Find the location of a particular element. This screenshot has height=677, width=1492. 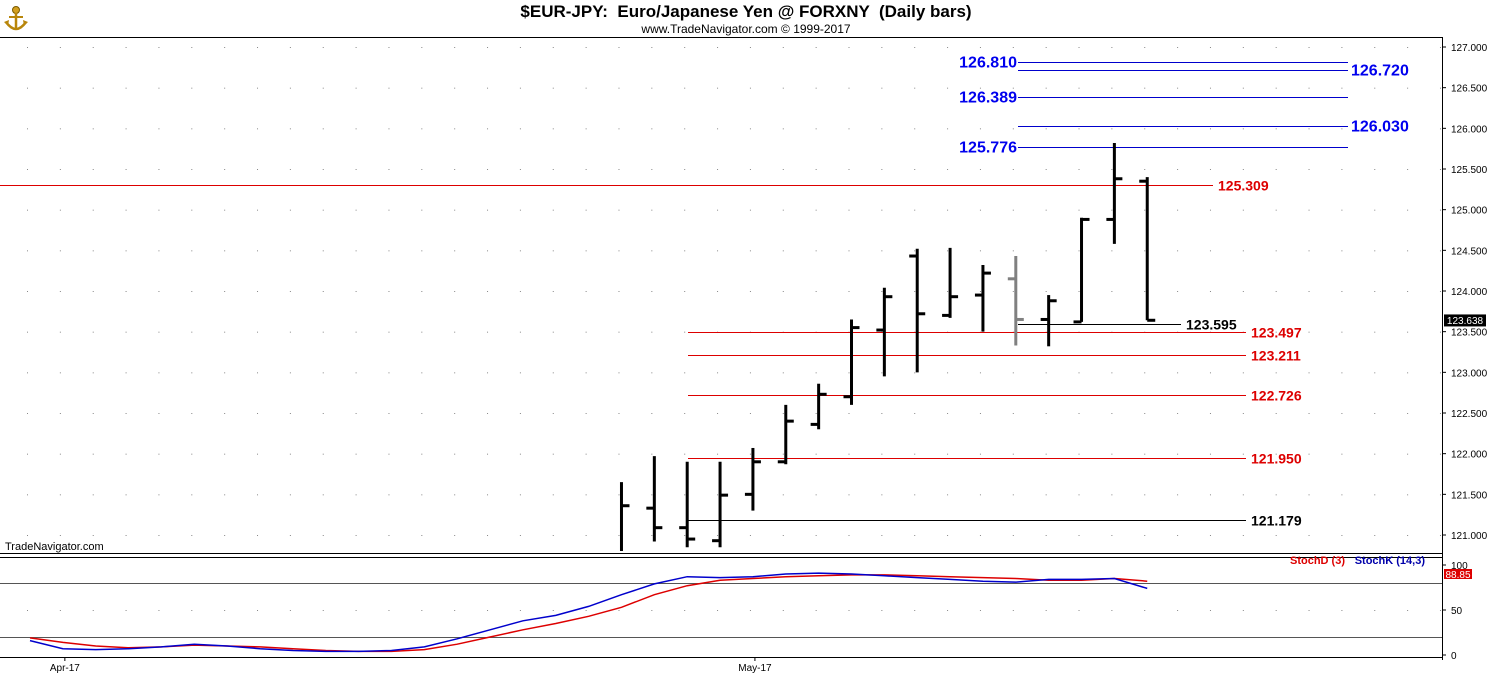

stoch-tick-label: 50 is located at coordinates (1457, 611).